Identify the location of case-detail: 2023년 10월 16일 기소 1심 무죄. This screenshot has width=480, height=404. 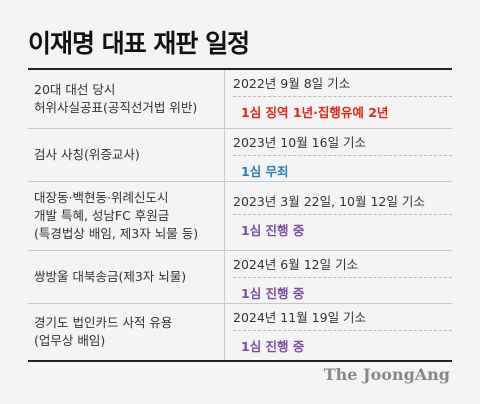
(338, 155).